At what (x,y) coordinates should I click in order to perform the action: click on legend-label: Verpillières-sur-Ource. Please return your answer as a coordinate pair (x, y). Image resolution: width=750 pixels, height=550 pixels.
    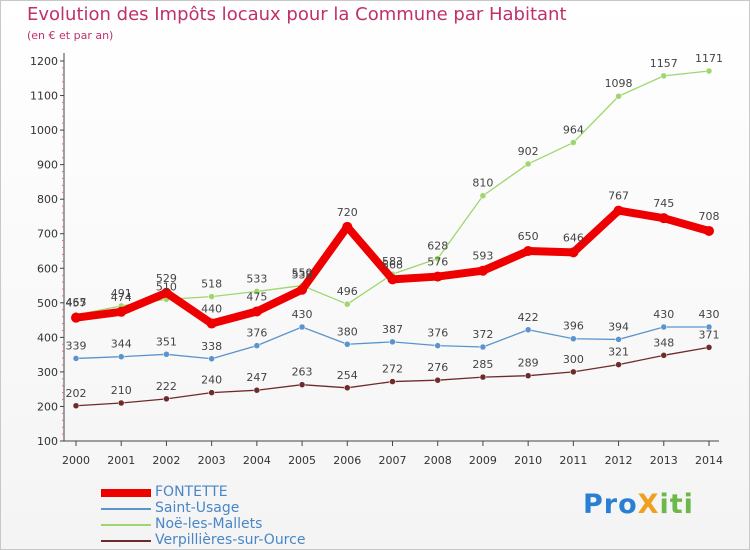
    Looking at the image, I should click on (230, 540).